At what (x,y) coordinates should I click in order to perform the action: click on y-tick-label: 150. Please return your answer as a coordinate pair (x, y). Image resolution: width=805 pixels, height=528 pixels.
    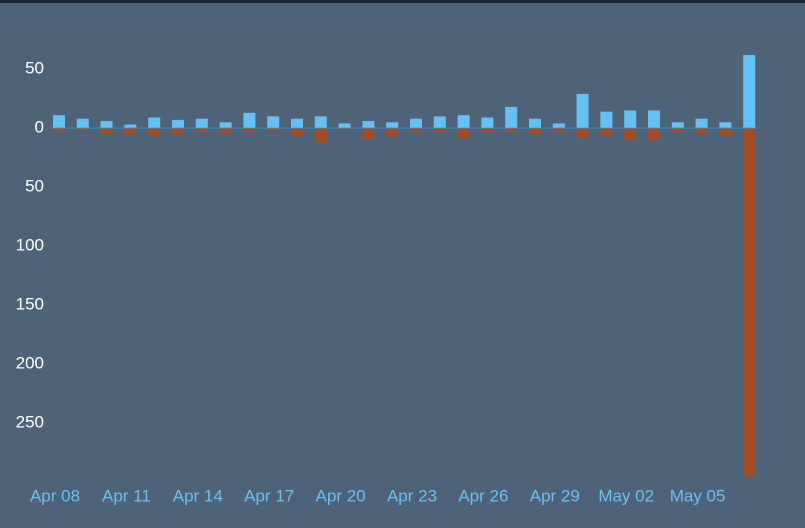
    Looking at the image, I should click on (30, 304).